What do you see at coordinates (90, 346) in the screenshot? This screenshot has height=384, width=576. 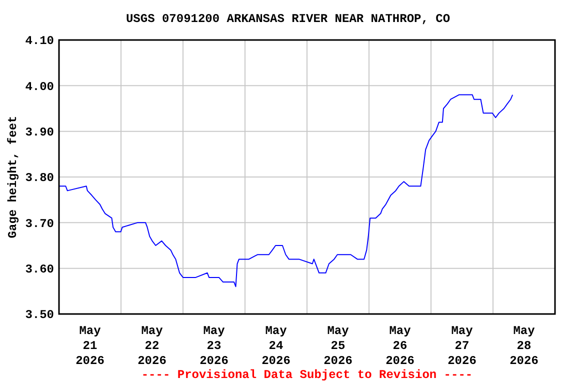 I see `x-tick-label: May 21 2026` at bounding box center [90, 346].